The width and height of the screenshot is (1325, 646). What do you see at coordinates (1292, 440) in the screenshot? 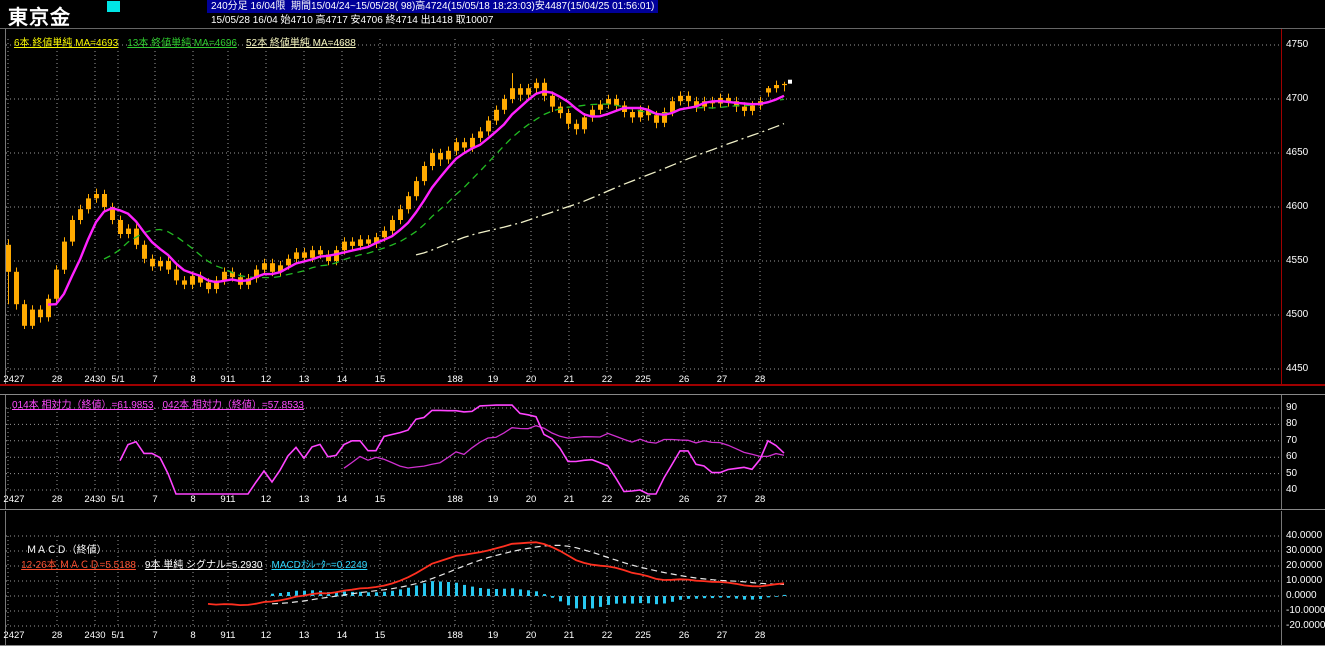
I see `rsi-y-tick: 70` at bounding box center [1292, 440].